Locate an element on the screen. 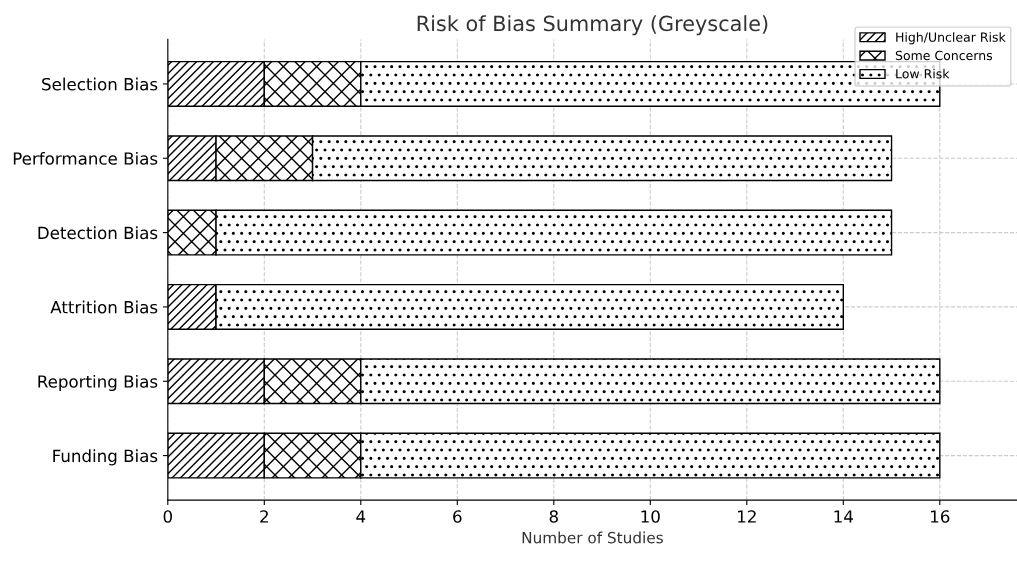 Image resolution: width=1017 pixels, height=562 pixels. x-axis-title: Number of Studies is located at coordinates (592, 537).